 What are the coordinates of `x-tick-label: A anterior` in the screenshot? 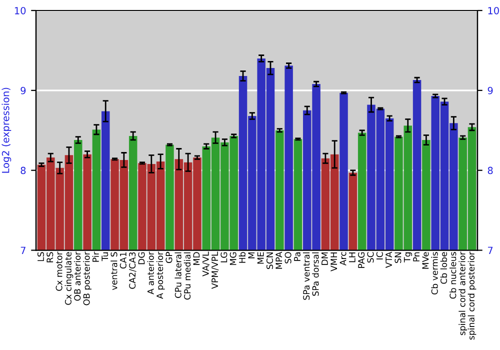 It's located at (150, 273).